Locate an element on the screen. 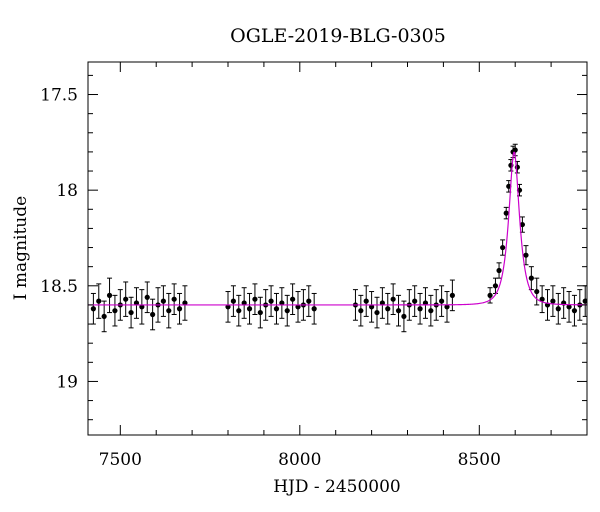  x-tick-label: 7500 is located at coordinates (120, 460).